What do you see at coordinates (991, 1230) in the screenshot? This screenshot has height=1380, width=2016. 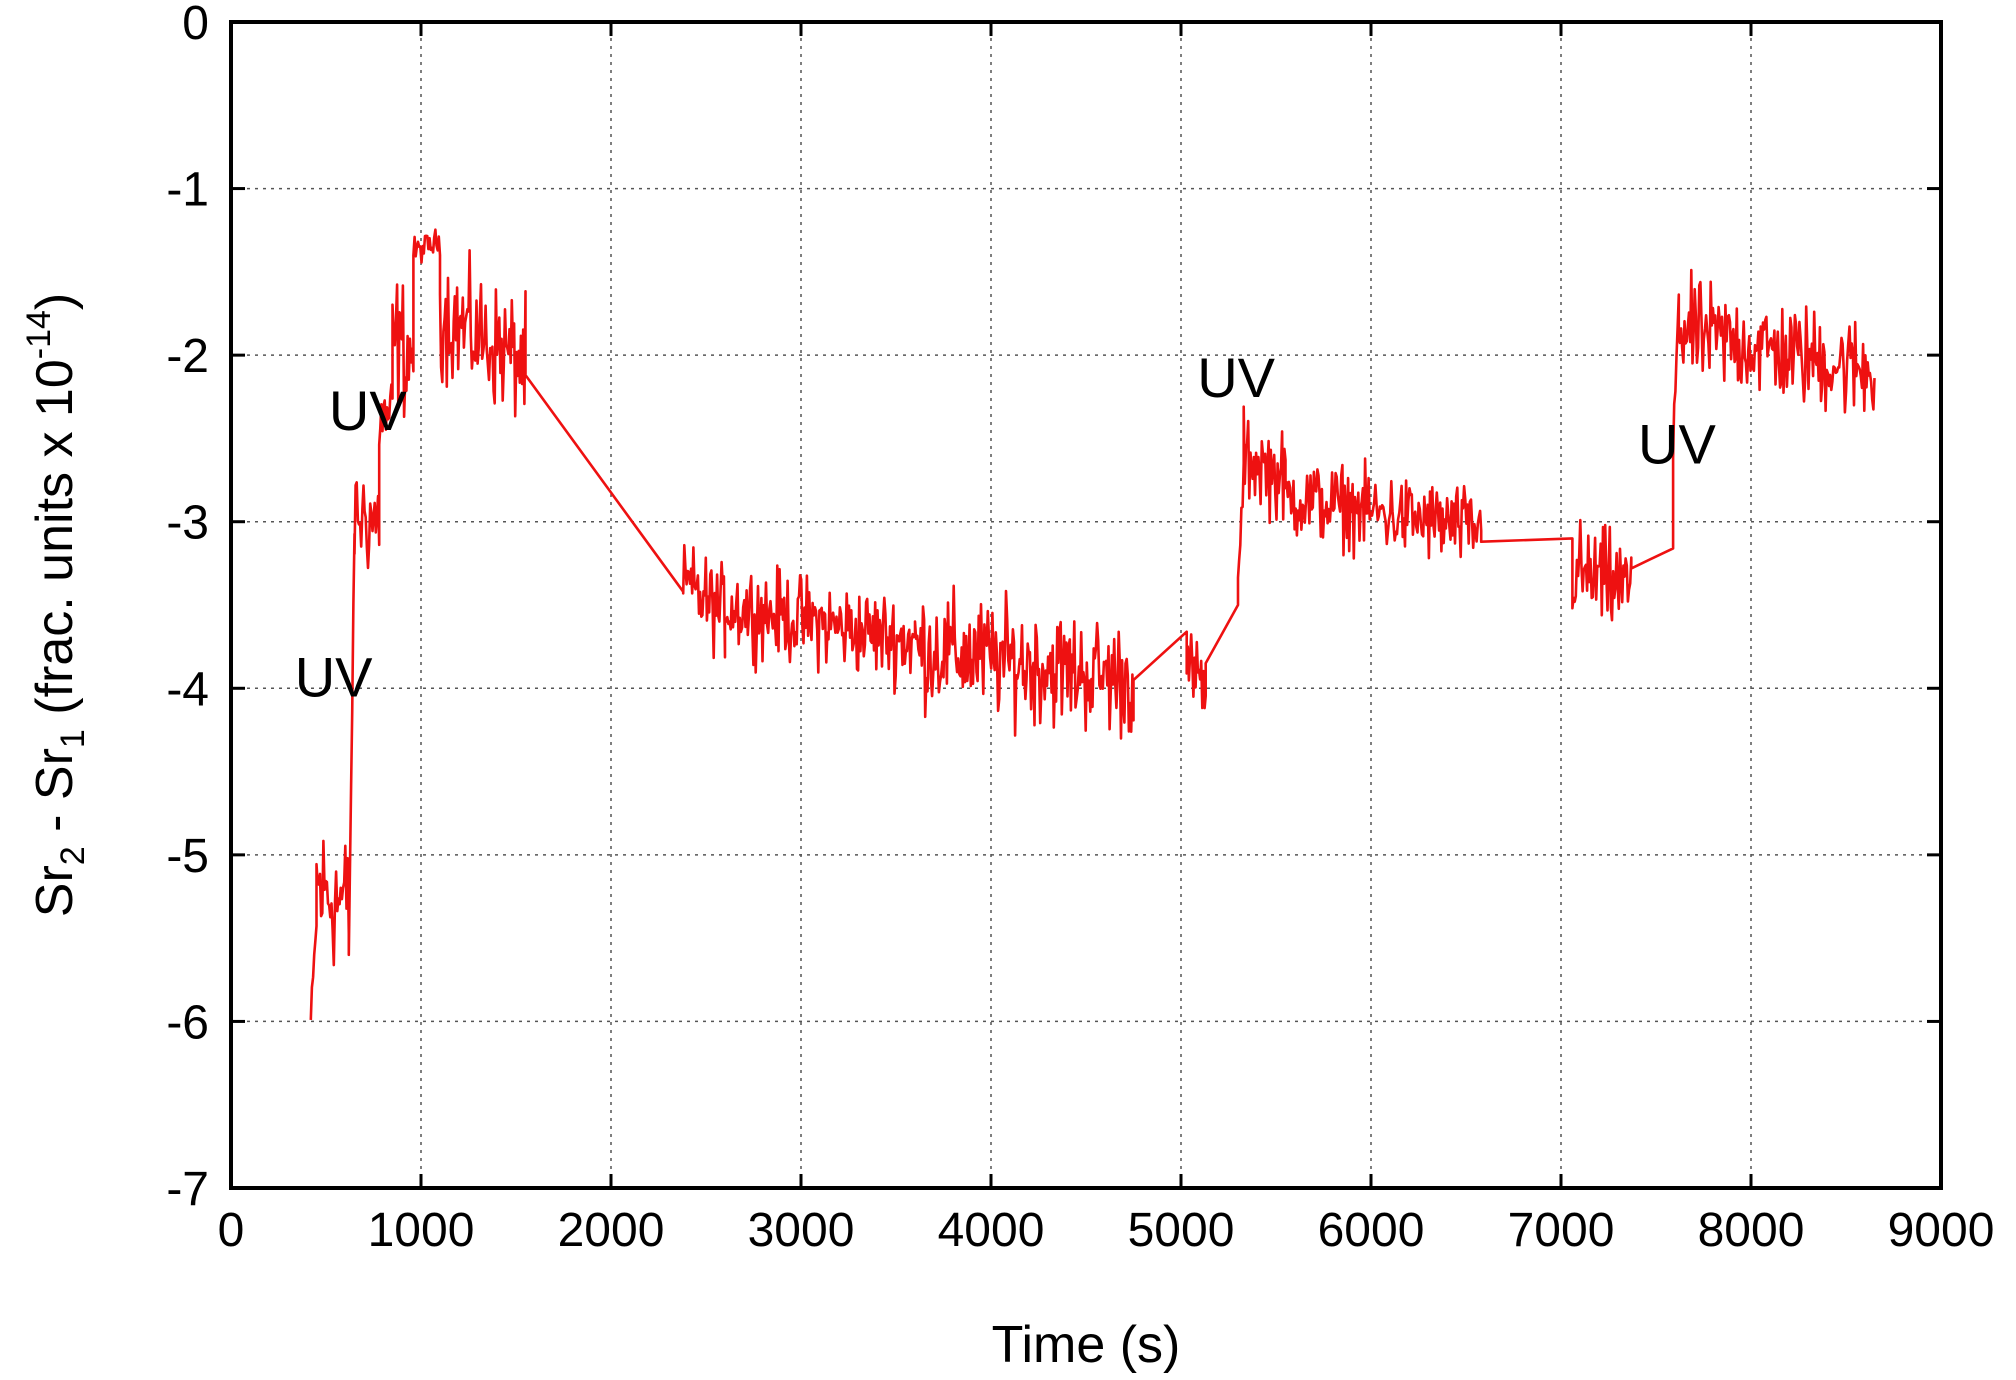 I see `x-tick-label: 4000` at bounding box center [991, 1230].